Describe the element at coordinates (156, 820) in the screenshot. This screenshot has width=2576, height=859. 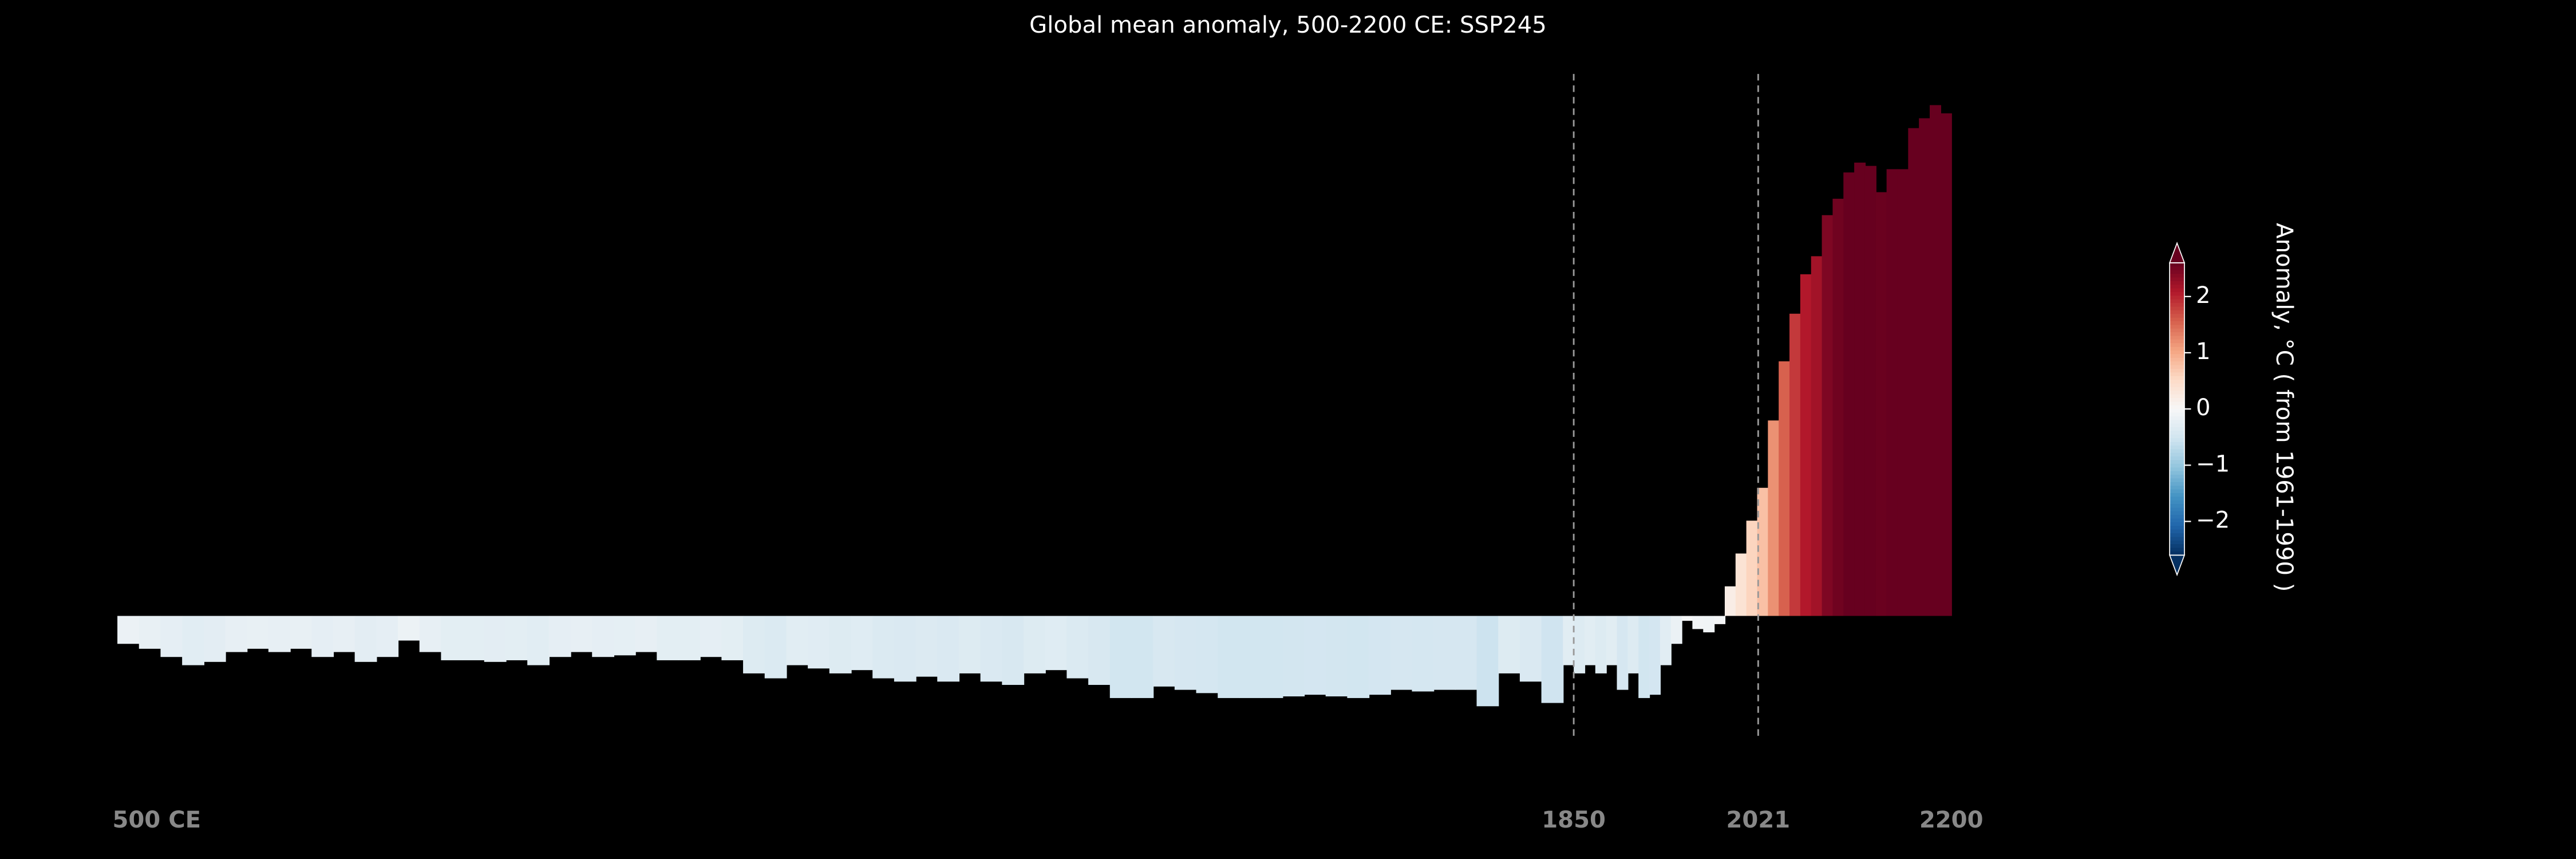
I see `x-tick-label: 500 CE` at that location.